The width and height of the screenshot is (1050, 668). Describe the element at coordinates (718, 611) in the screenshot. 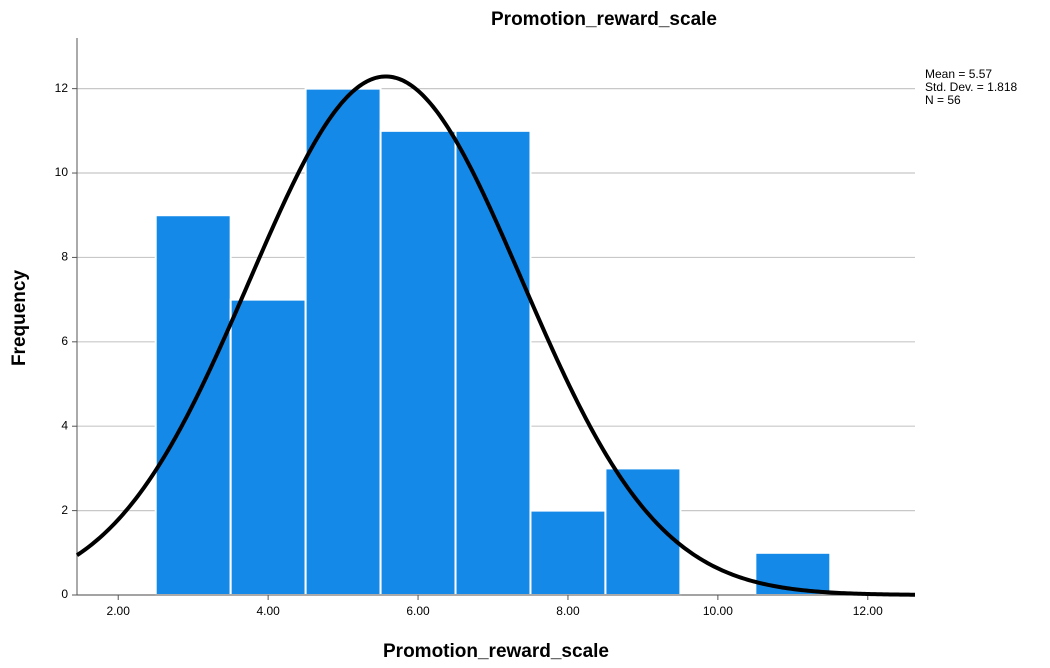

I see `x-tick-label: 10.00` at that location.